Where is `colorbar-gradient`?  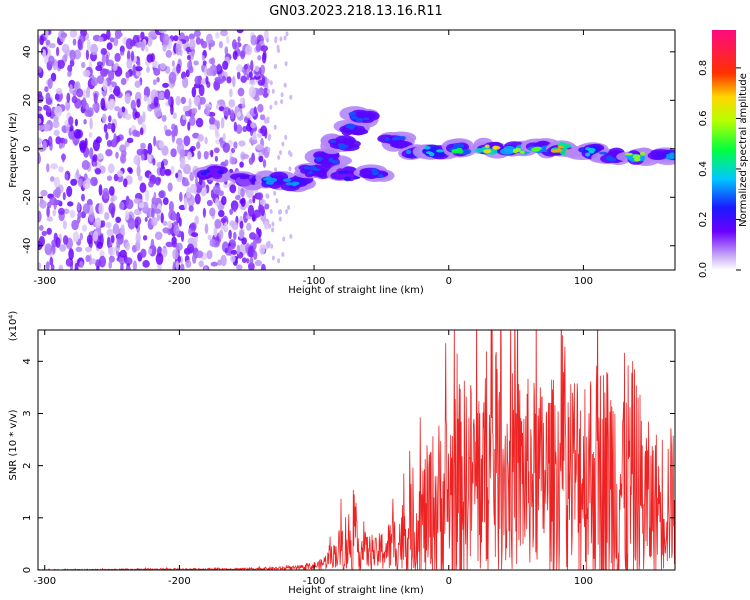 colorbar-gradient is located at coordinates (724, 150).